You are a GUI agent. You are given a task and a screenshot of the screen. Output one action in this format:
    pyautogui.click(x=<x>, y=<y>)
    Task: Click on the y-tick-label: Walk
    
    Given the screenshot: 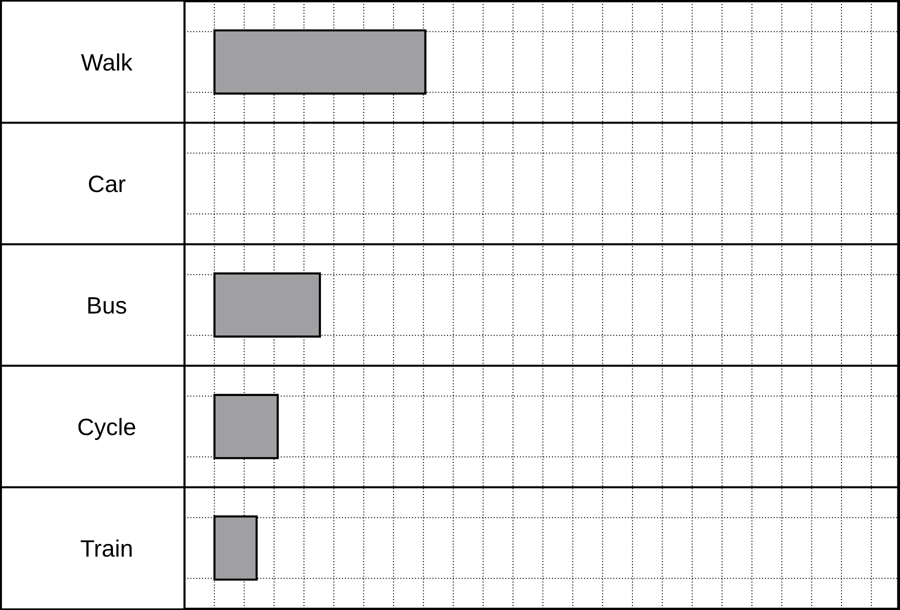 What is the action you would take?
    pyautogui.click(x=107, y=62)
    